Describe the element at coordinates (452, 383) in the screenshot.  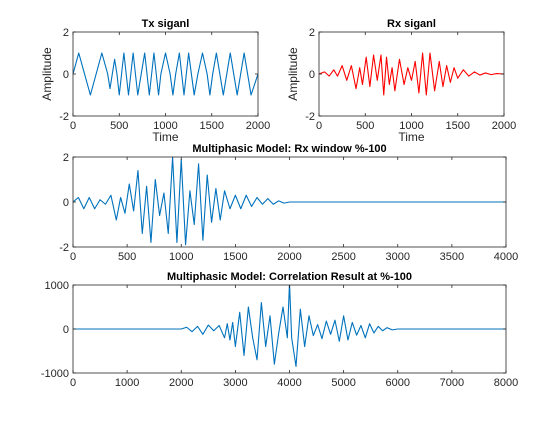
I see `x-tick-label: 7000` at that location.